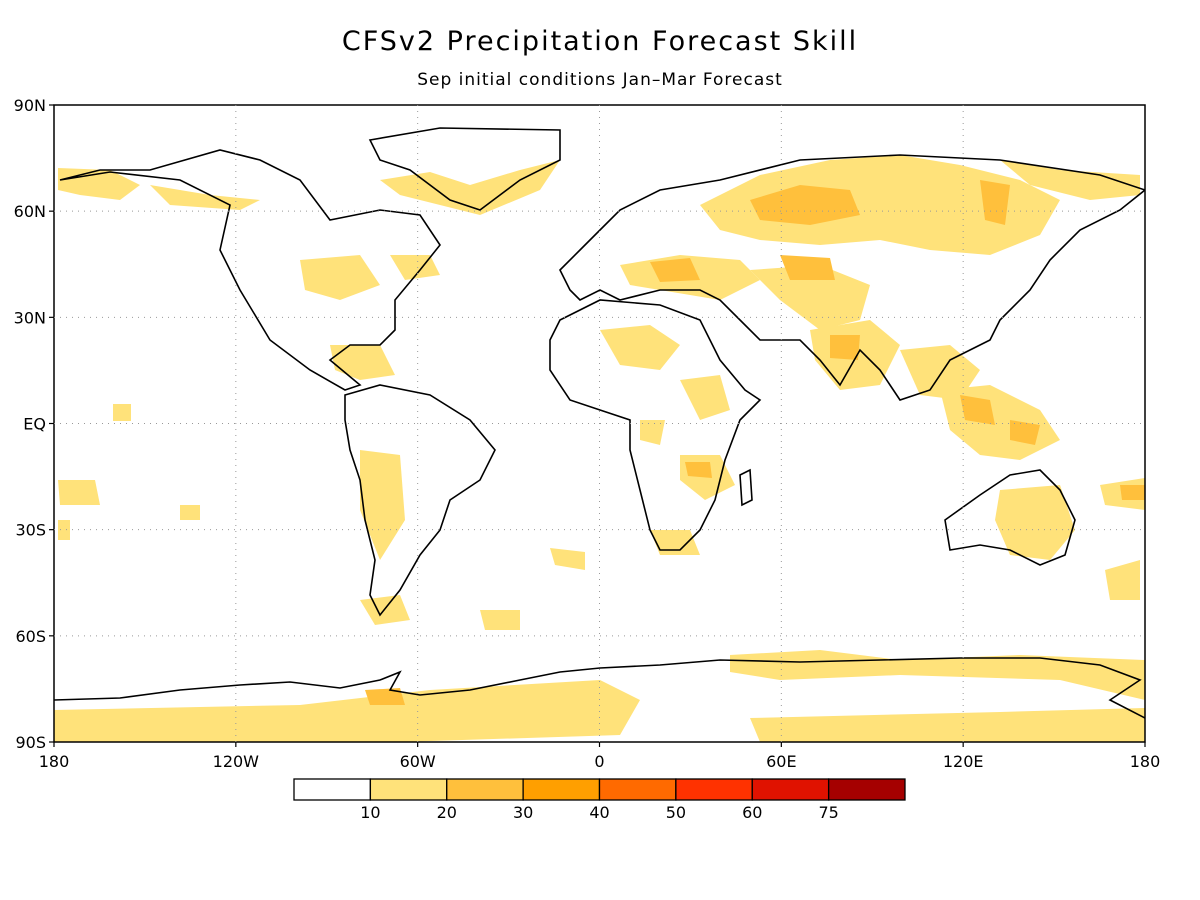 Image resolution: width=1200 pixels, height=900 pixels. What do you see at coordinates (30, 530) in the screenshot?
I see `lat-label: 30S` at bounding box center [30, 530].